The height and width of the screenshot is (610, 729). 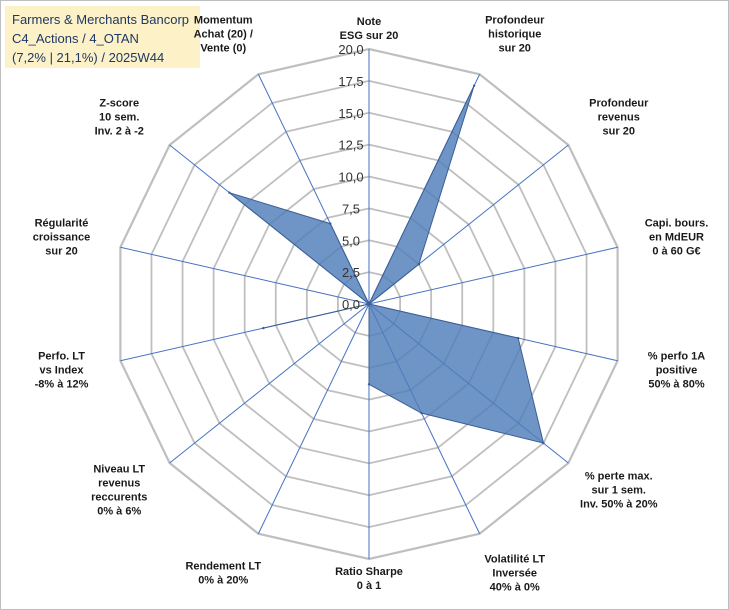 I want to click on axis-label: Niveau LT revenus reccurents 0% à 6%, so click(x=119, y=490).